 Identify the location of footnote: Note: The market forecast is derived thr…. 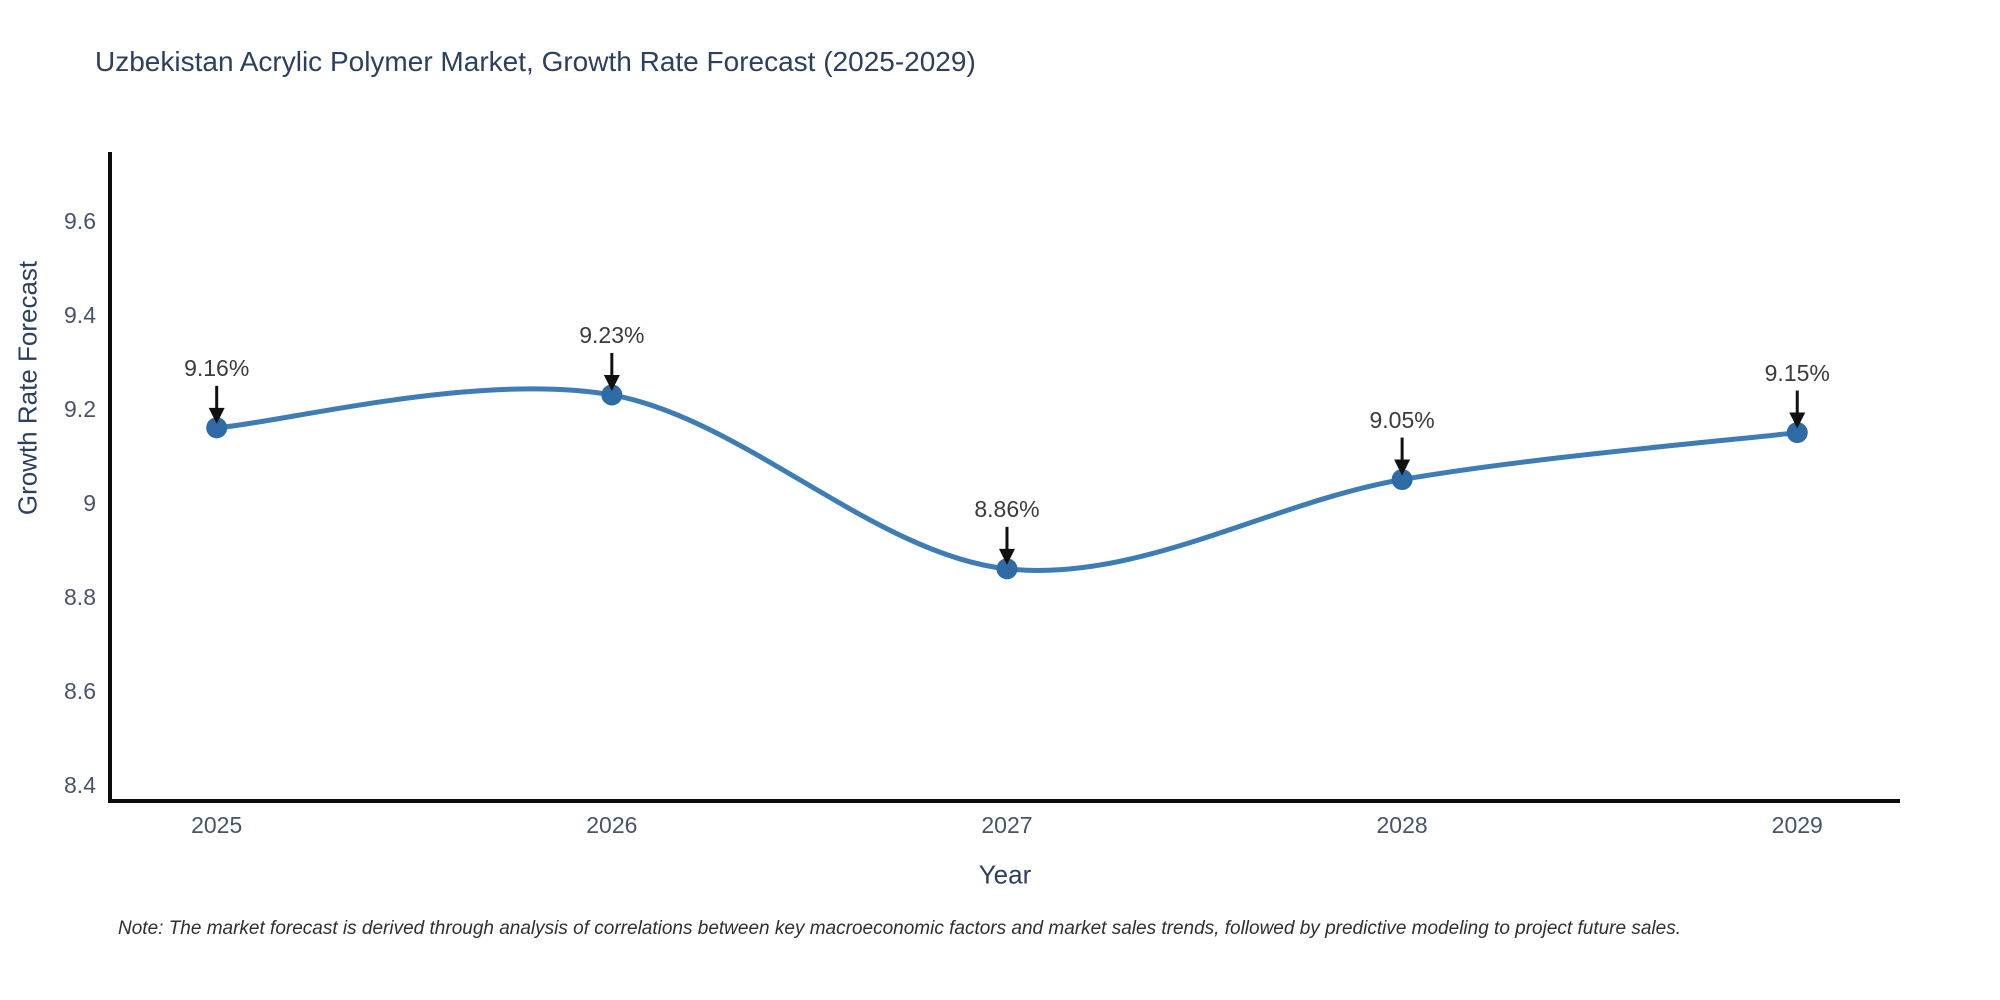
(899, 928).